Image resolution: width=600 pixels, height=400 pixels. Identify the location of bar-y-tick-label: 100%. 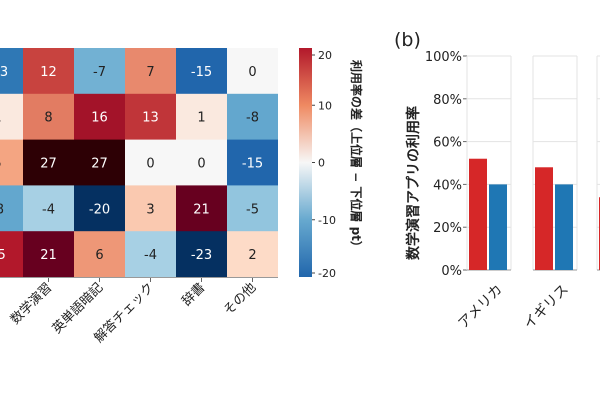
(443, 57).